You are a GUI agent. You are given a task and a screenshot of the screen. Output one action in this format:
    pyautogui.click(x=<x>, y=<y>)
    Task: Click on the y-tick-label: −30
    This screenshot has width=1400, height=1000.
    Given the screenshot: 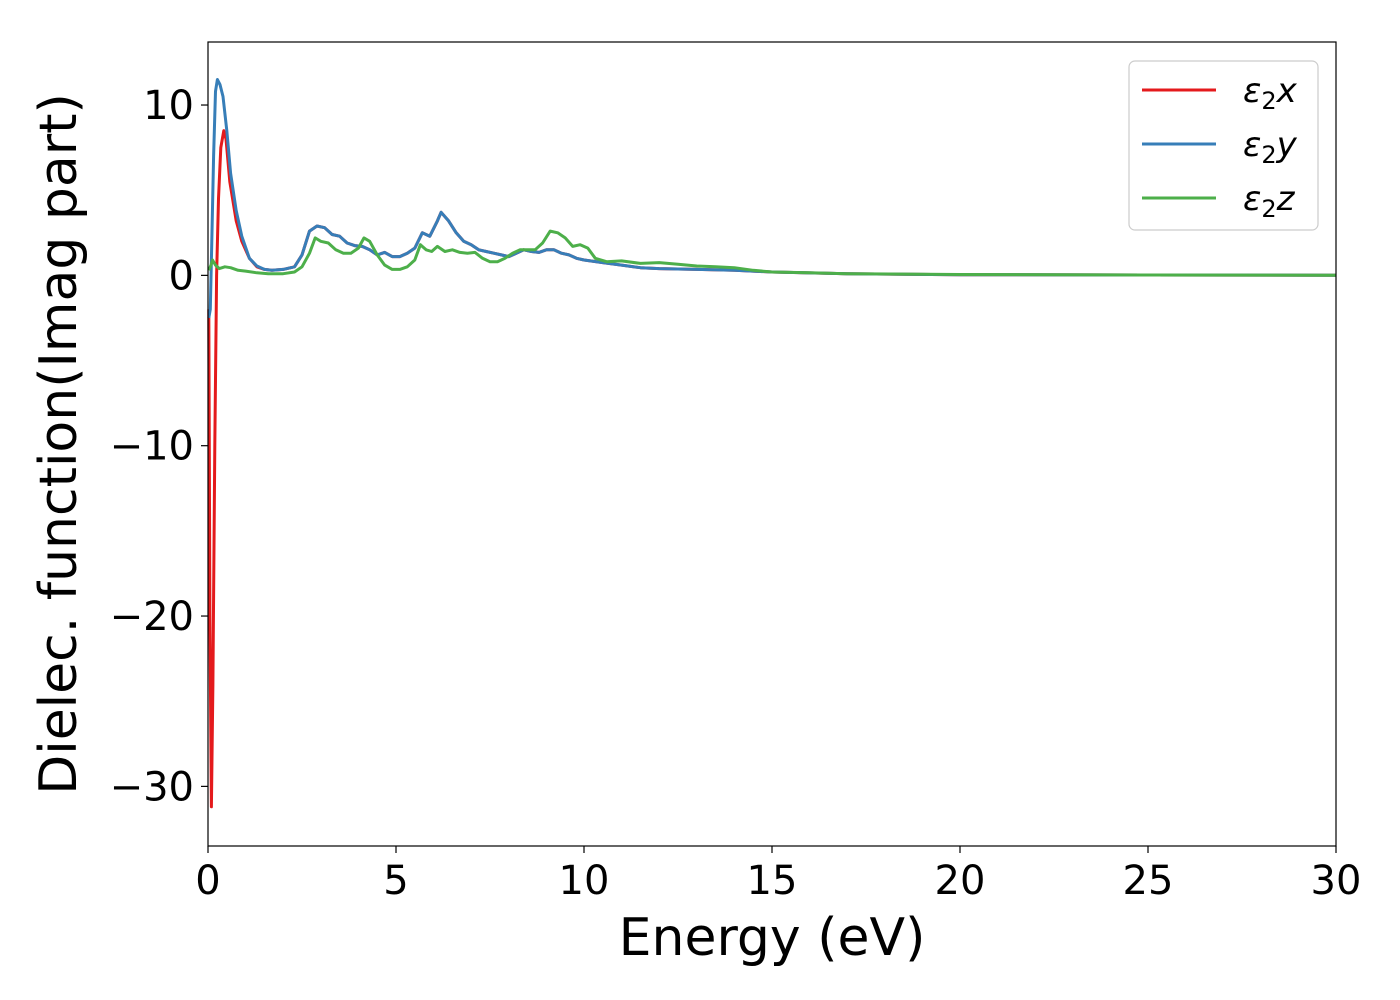 What is the action you would take?
    pyautogui.click(x=152, y=787)
    